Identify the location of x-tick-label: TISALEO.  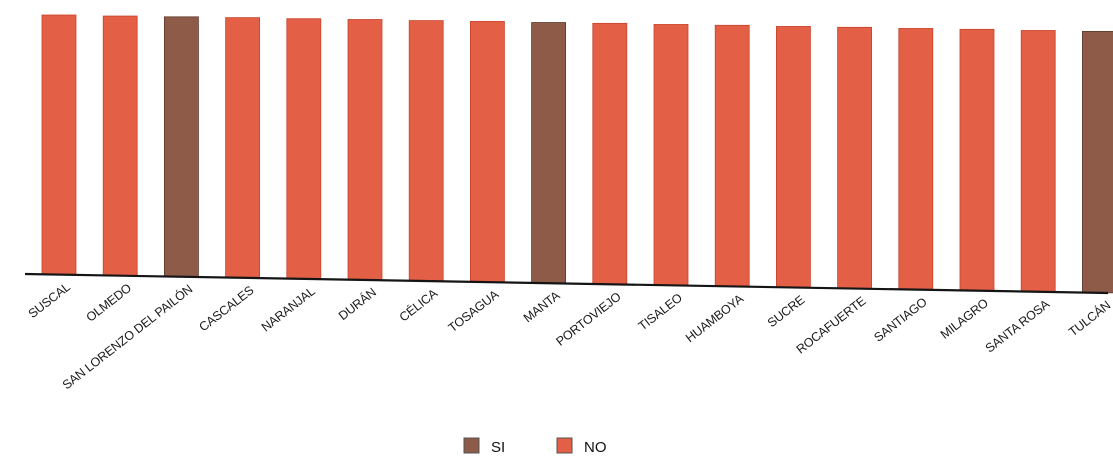
(660, 311).